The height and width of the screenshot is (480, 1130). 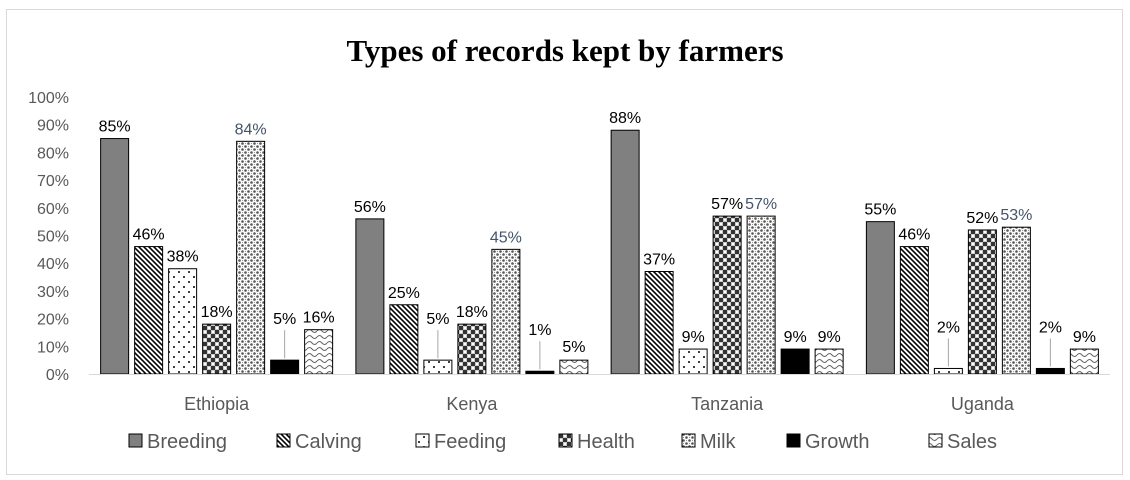 I want to click on bar-sales-uganda, so click(x=1084, y=361).